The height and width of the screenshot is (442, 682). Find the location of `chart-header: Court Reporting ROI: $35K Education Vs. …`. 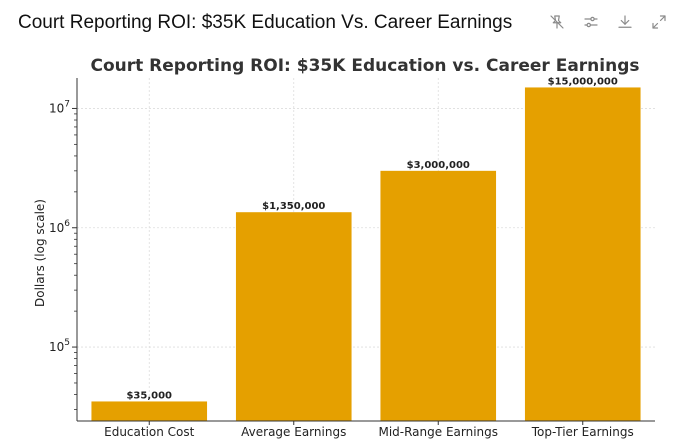

chart-header: Court Reporting ROI: $35K Education Vs. … is located at coordinates (341, 24).